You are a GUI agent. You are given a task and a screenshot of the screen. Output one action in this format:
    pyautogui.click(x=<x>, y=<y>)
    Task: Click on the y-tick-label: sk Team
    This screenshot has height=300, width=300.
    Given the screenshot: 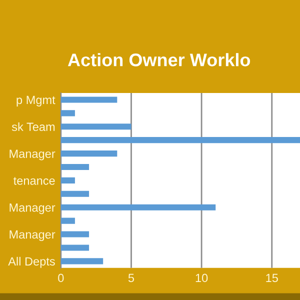 What is the action you would take?
    pyautogui.click(x=33, y=127)
    